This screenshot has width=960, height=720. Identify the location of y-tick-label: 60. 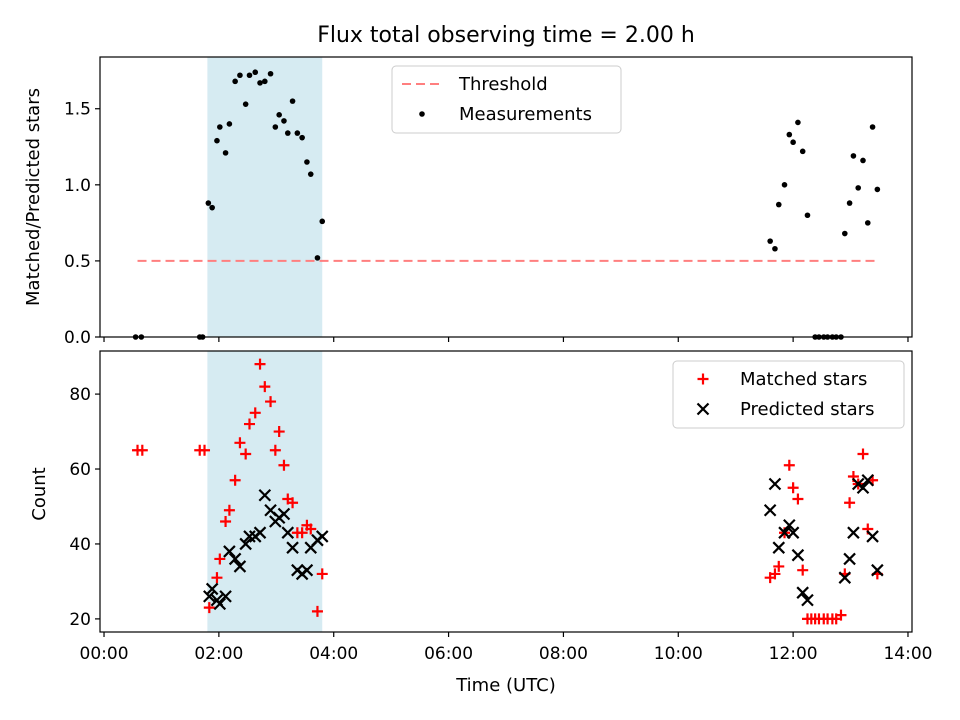
(80, 470).